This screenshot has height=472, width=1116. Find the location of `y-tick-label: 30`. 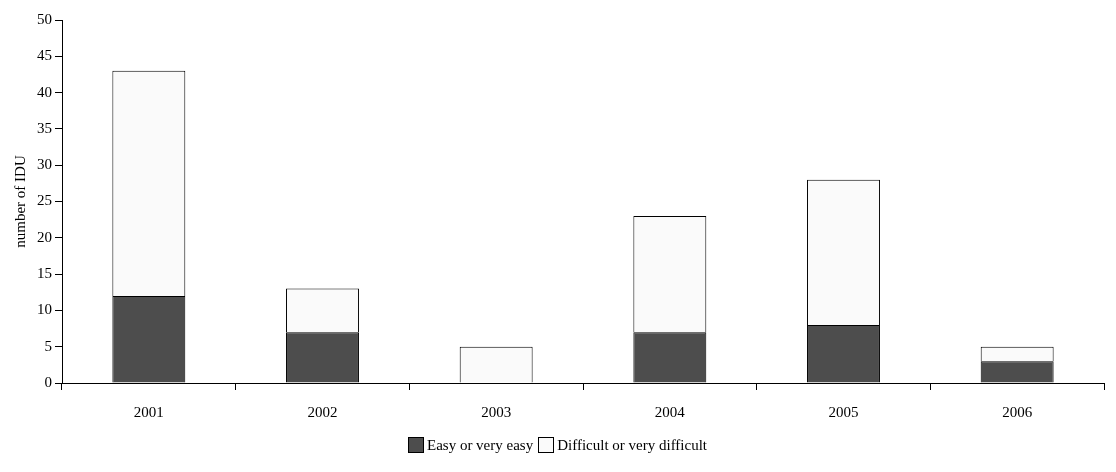

y-tick-label: 30 is located at coordinates (44, 164).